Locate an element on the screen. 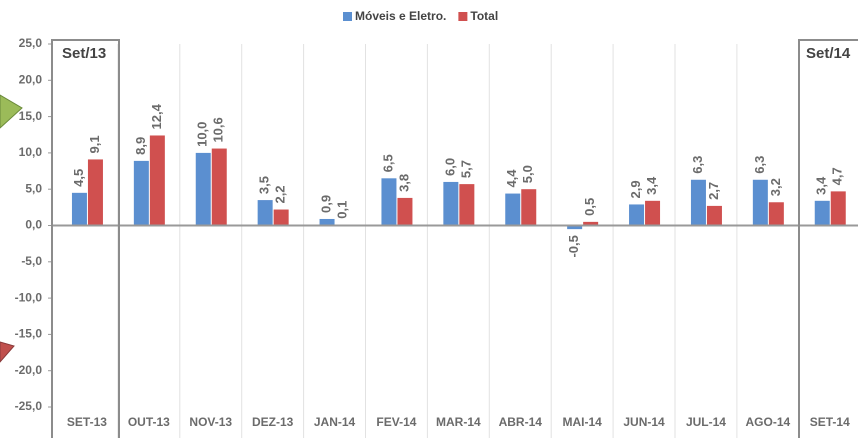 The width and height of the screenshot is (858, 438). data-label: 5,0 is located at coordinates (527, 174).